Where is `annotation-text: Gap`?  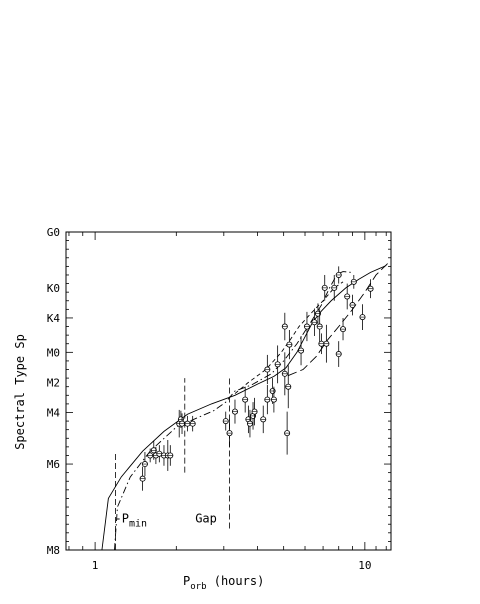 annotation-text: Gap is located at coordinates (206, 518).